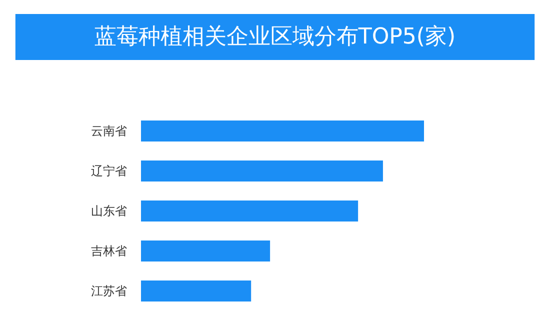 Image resolution: width=550 pixels, height=330 pixels. I want to click on y-tick-label: 江苏省, so click(109, 291).